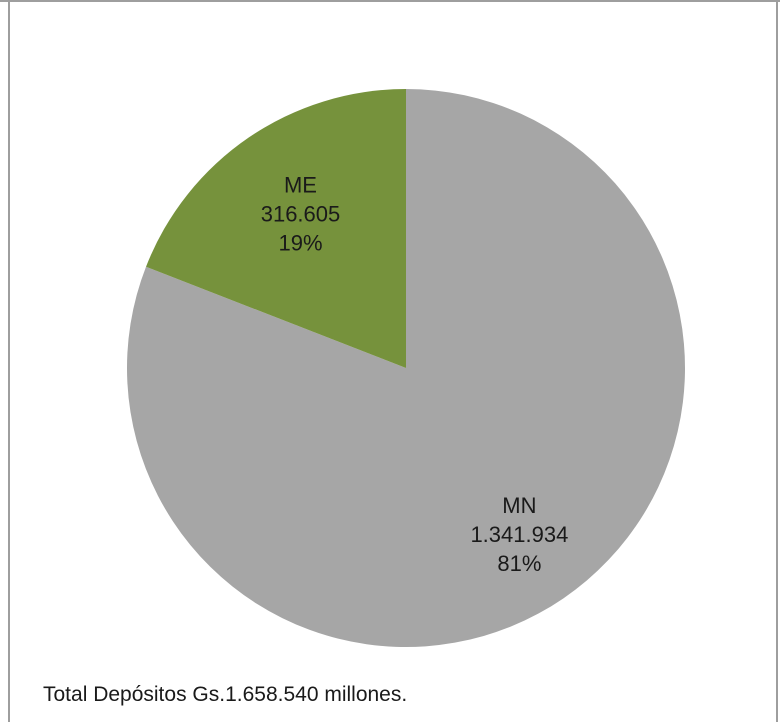 This screenshot has height=722, width=780. I want to click on pie-label-name-mn: MN, so click(519, 505).